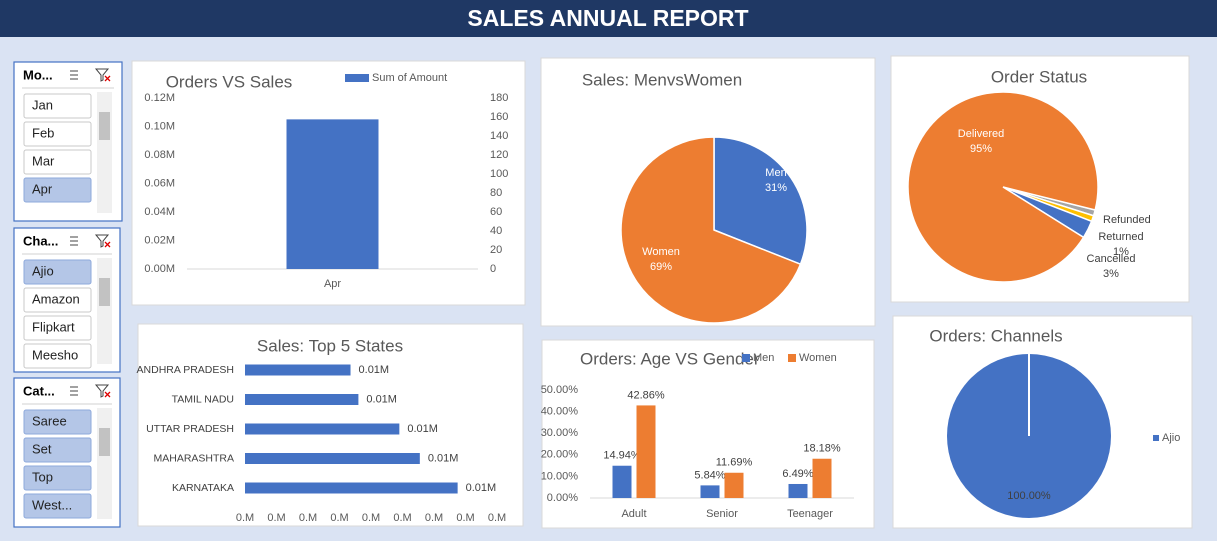 This screenshot has width=1217, height=541. Describe the element at coordinates (159, 183) in the screenshot. I see `y-tick-label: 0.06M` at that location.